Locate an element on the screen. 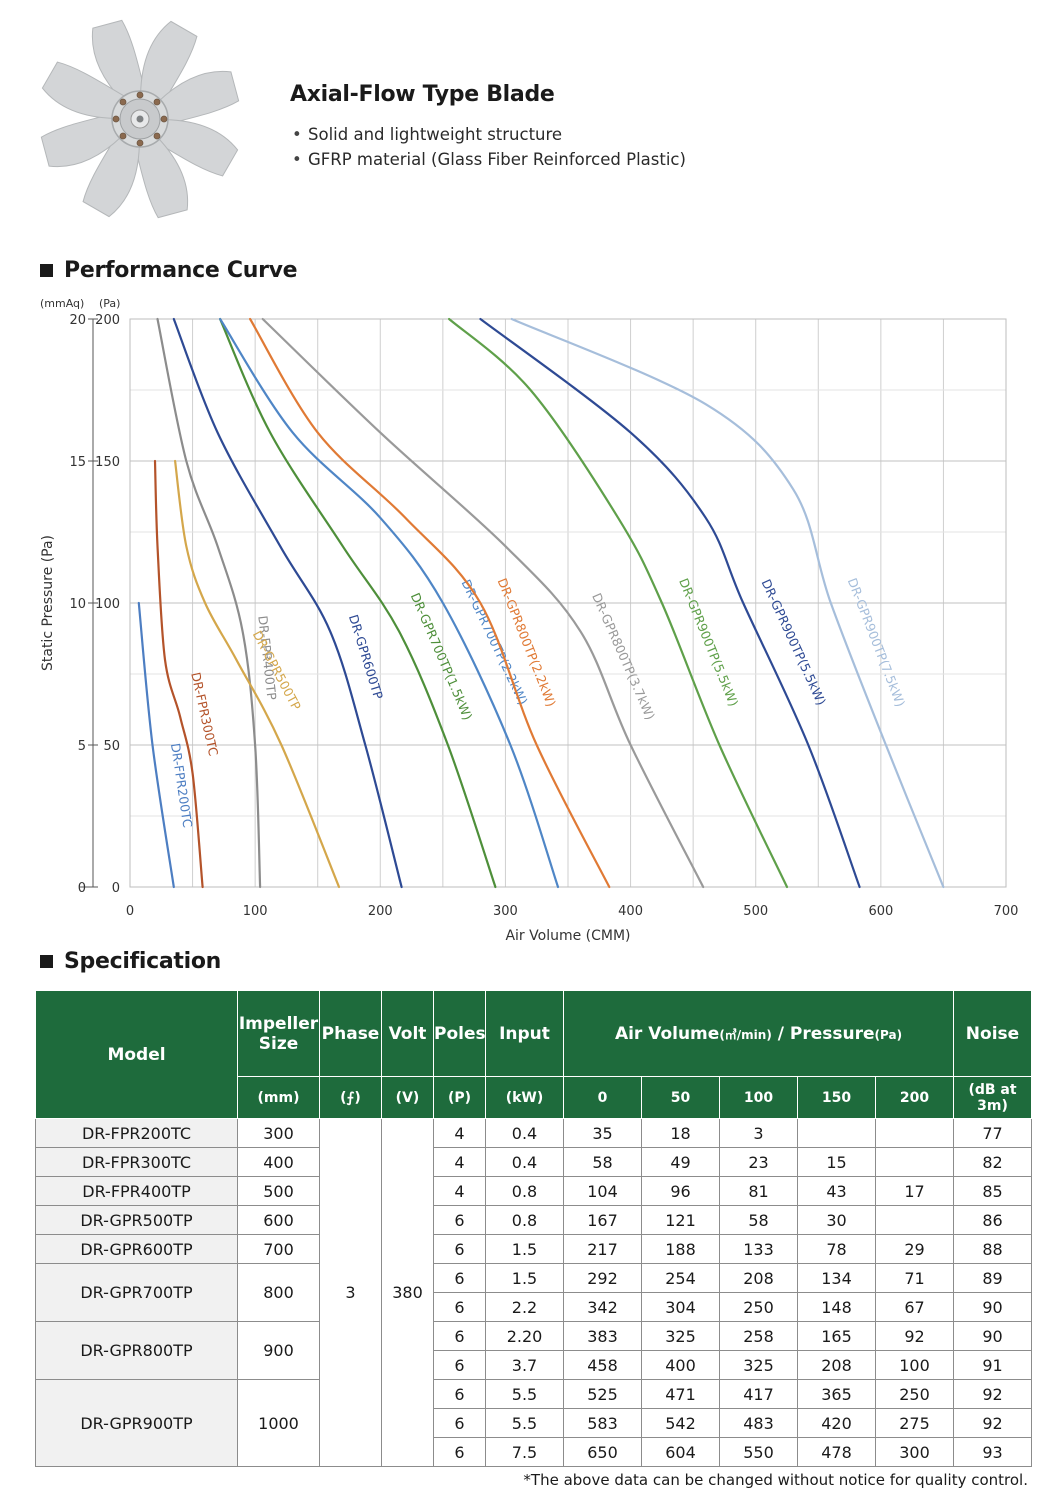  y-axis-title: Static Pressure (Pa) is located at coordinates (48, 603).